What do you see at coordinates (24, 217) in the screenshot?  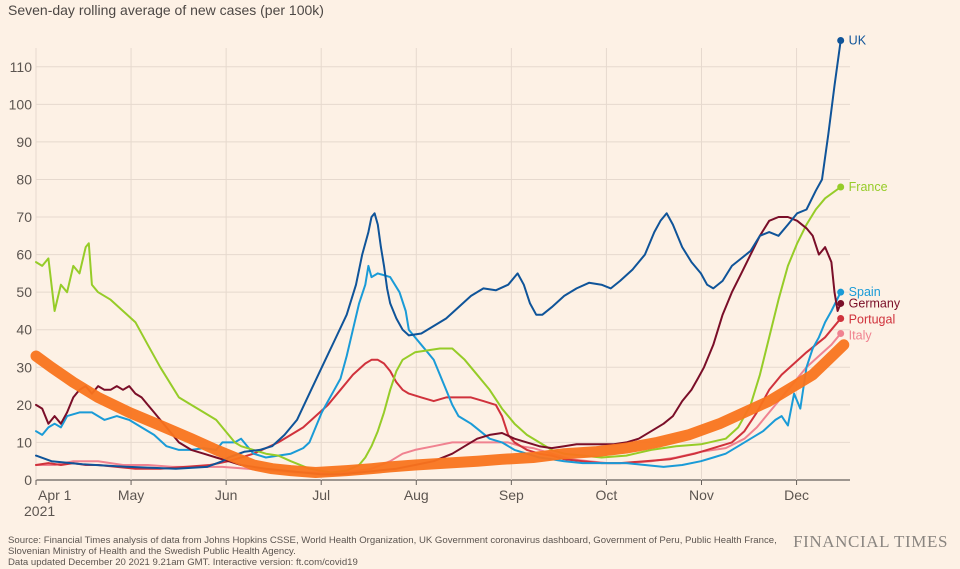 I see `y-tick-label: 70` at bounding box center [24, 217].